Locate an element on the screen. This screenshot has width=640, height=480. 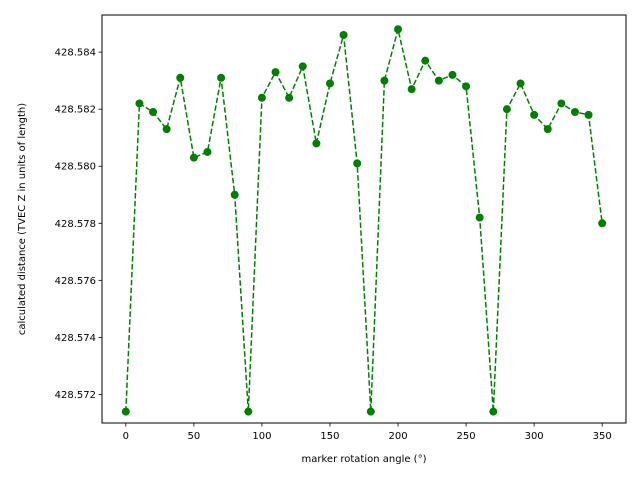
y-tick-label: 428.576 is located at coordinates (75, 281).